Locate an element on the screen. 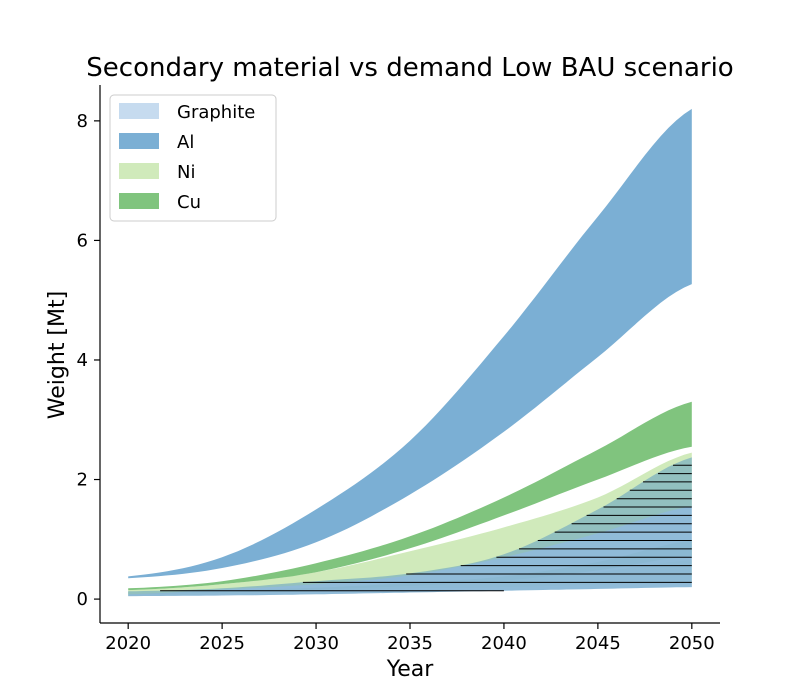  legend-label-graphite: Graphite is located at coordinates (216, 112).